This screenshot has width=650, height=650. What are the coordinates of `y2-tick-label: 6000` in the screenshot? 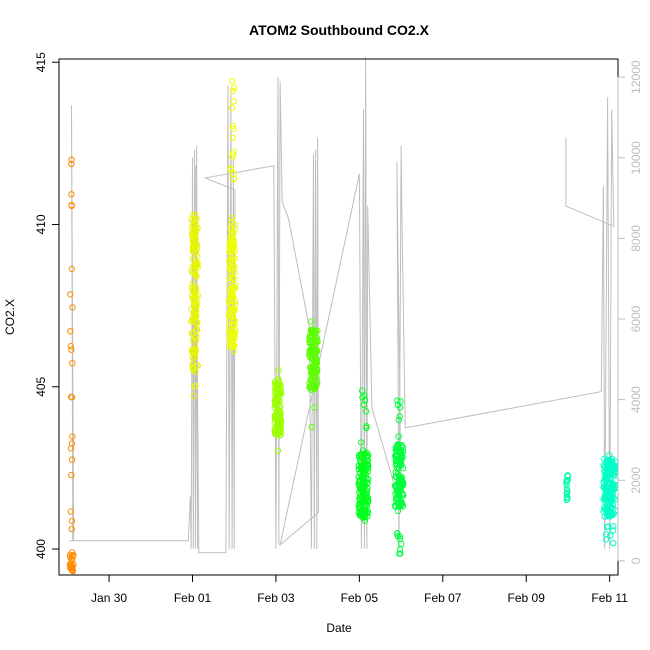 It's located at (636, 318).